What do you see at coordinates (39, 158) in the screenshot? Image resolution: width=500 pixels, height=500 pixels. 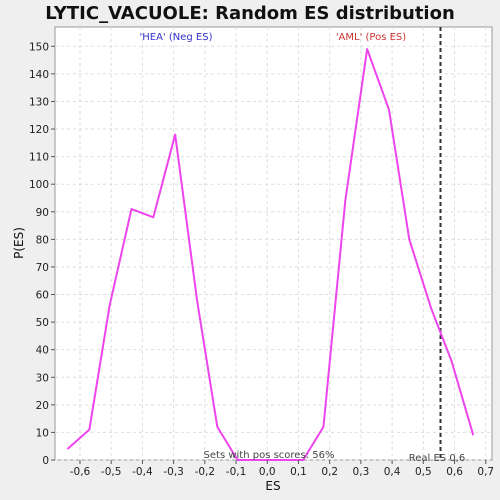 I see `y-tick-label: 110` at bounding box center [39, 158].